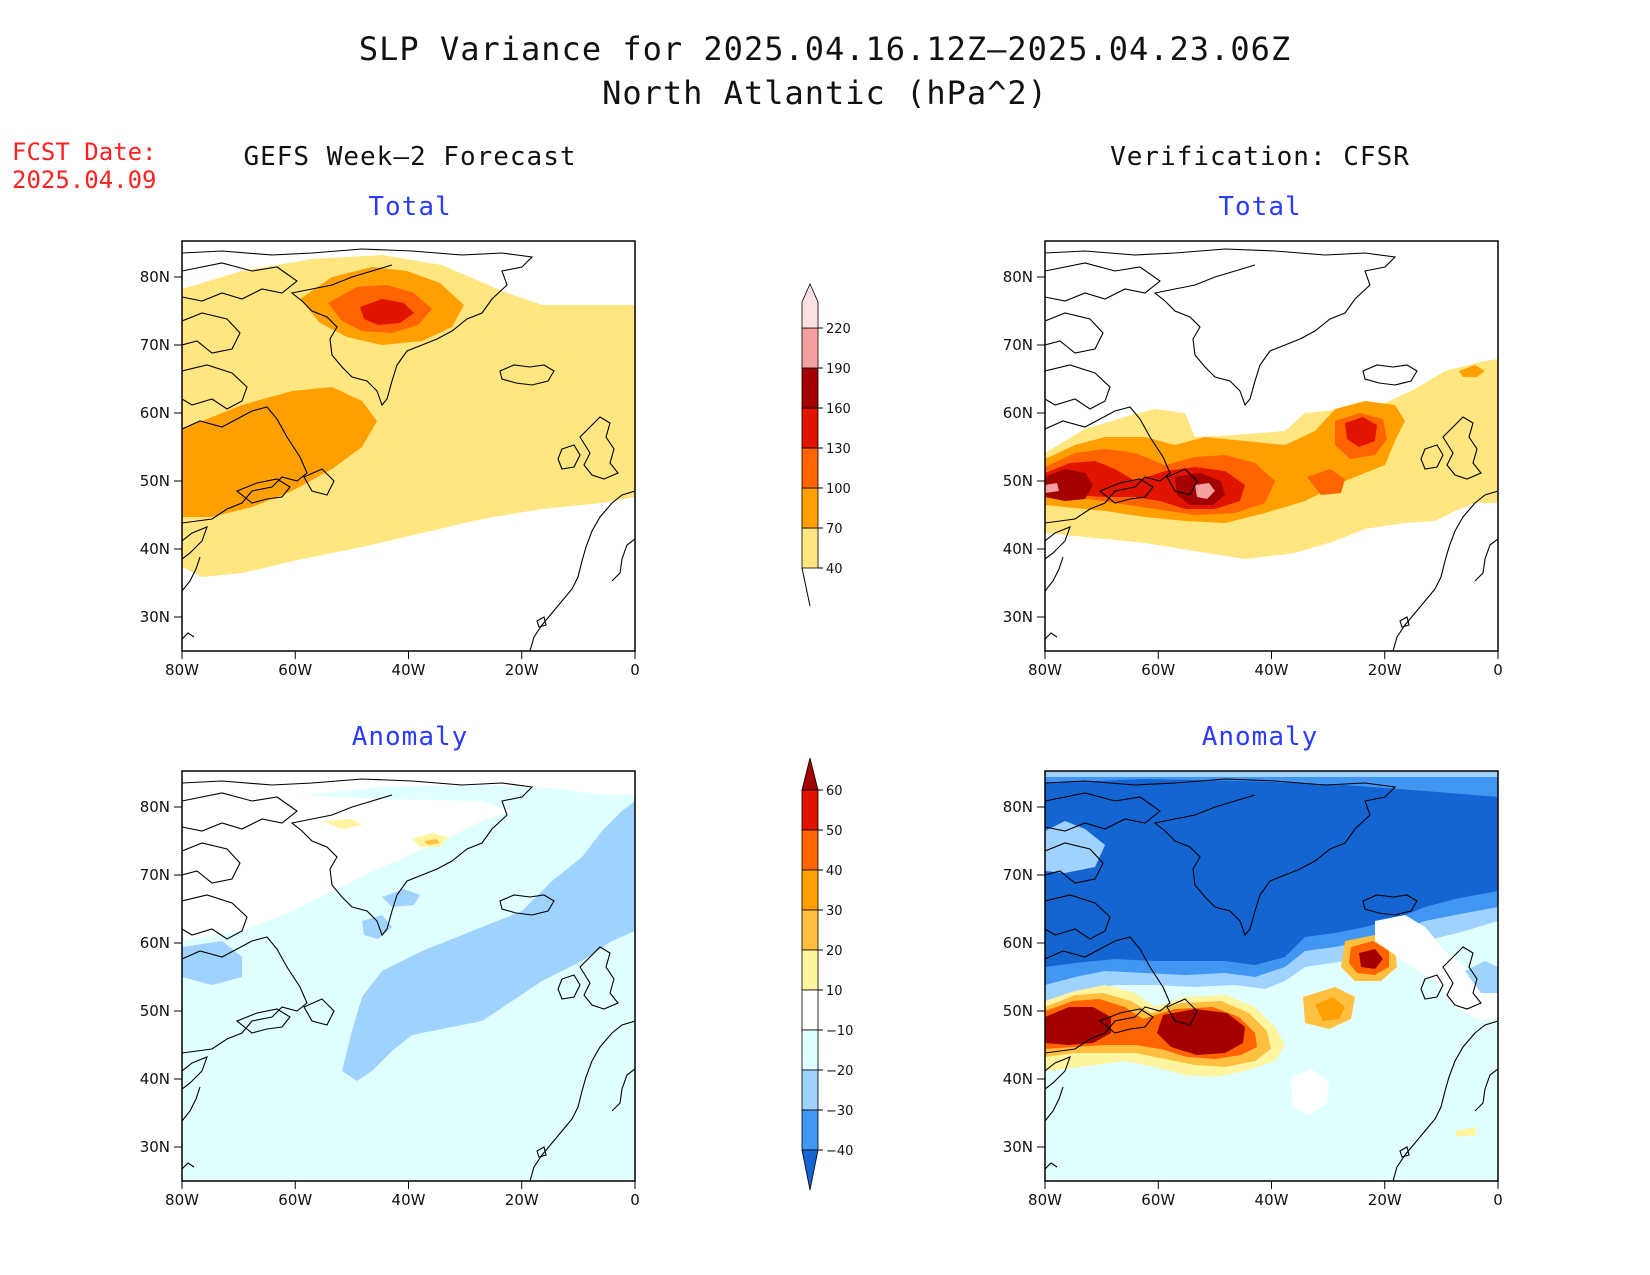  I want to click on colorbar-total-label: 220, so click(838, 329).